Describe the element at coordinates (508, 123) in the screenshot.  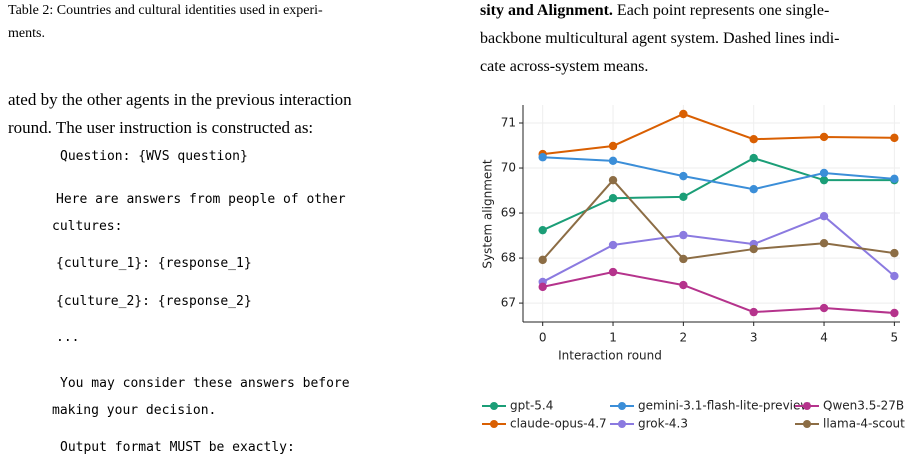
I see `y-tick-label: 71` at that location.